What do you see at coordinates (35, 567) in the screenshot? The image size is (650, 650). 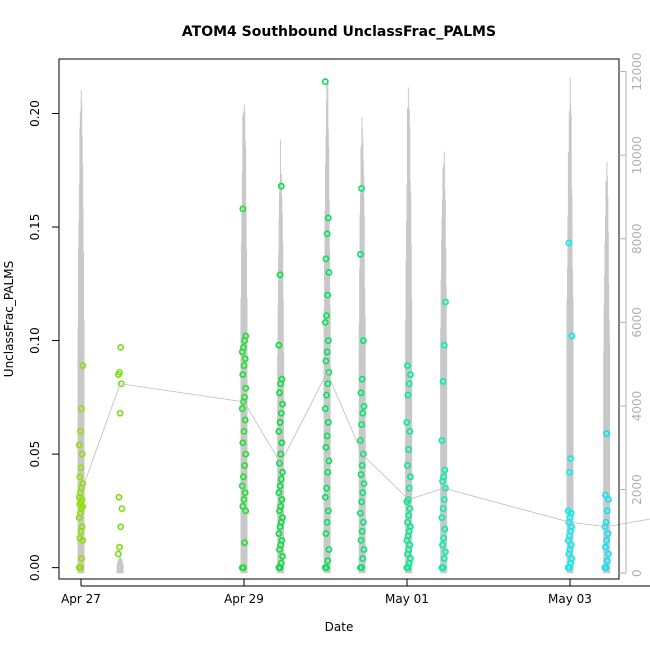 I see `y-tick-label: 0.00` at bounding box center [35, 567].